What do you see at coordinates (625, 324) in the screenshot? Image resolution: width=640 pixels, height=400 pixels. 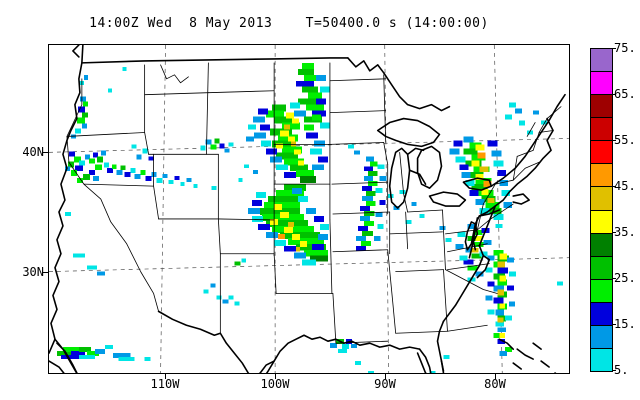 I see `colorbar-label-15: 15.` at bounding box center [625, 324].